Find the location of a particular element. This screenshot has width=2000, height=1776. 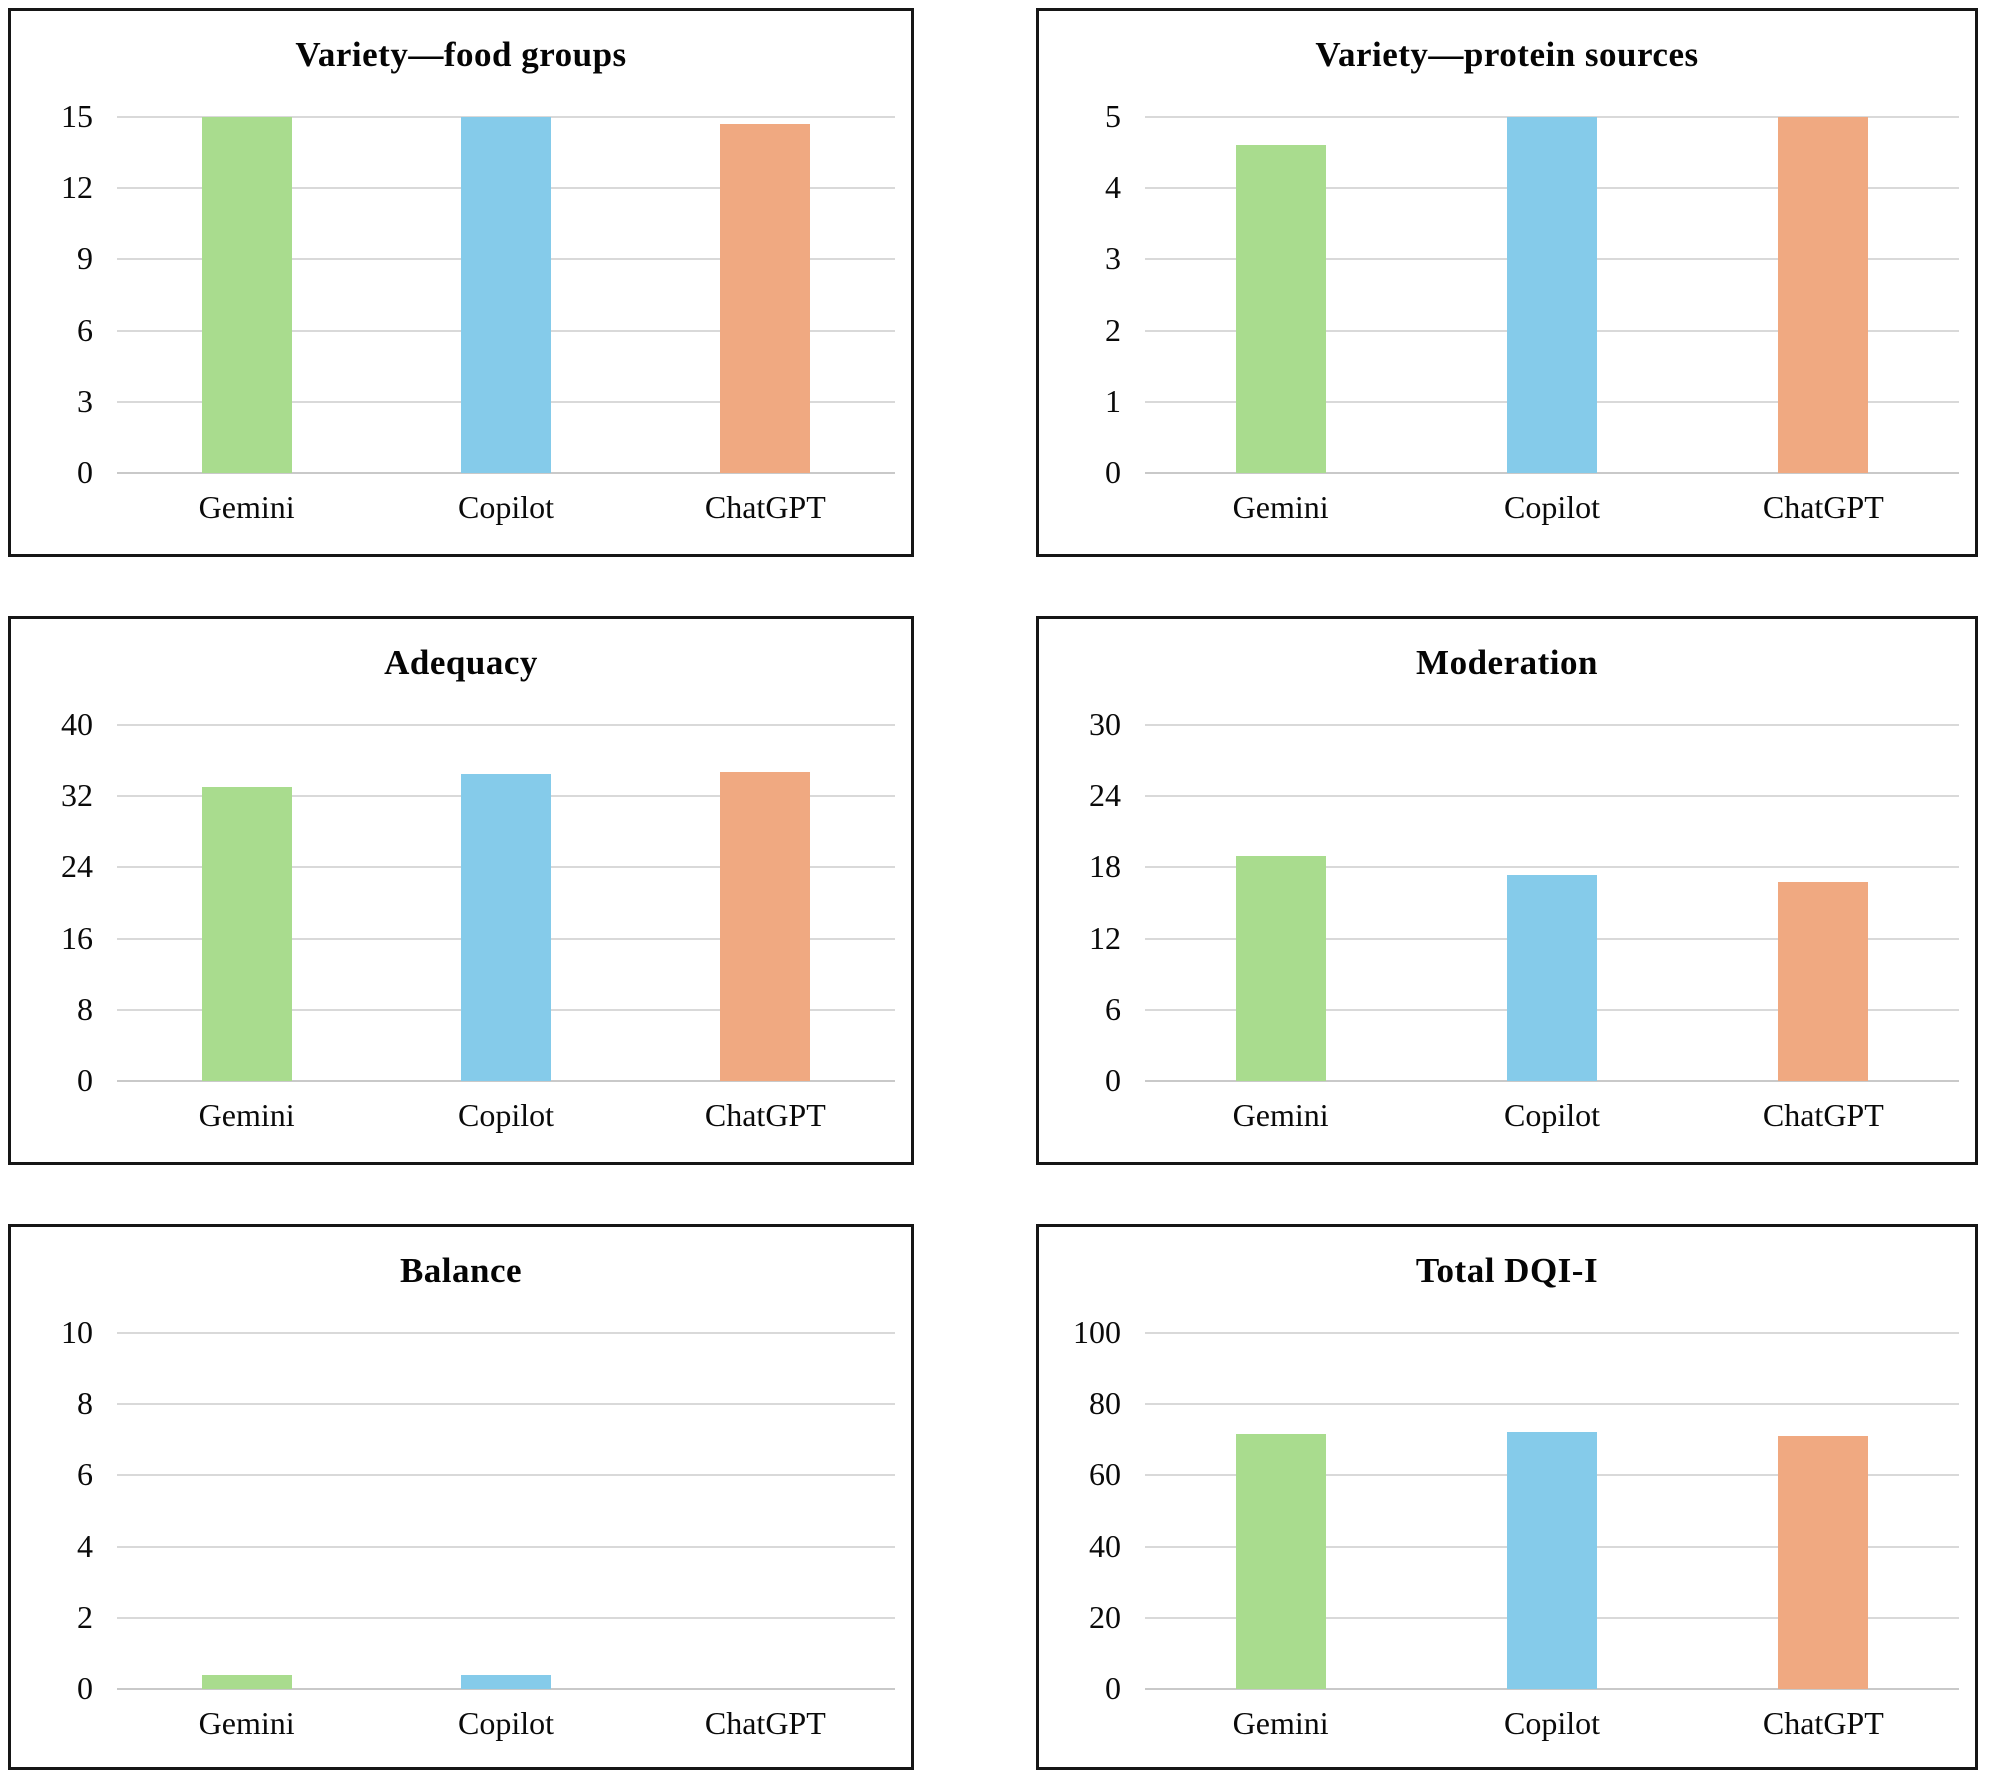

y-tick-label: 4 is located at coordinates (1113, 186).